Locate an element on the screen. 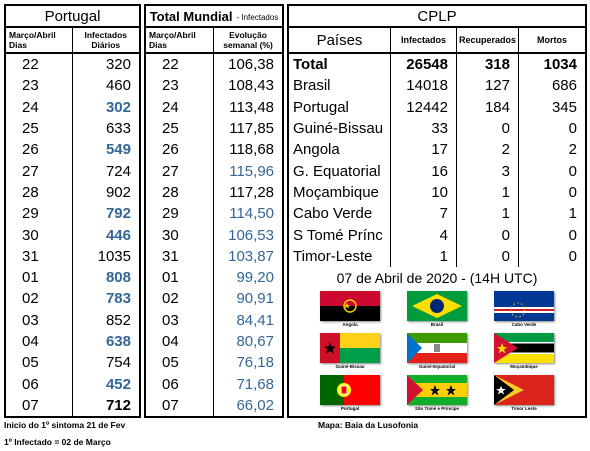 The image size is (590, 451). portugal-row: 01 808 is located at coordinates (72, 277).